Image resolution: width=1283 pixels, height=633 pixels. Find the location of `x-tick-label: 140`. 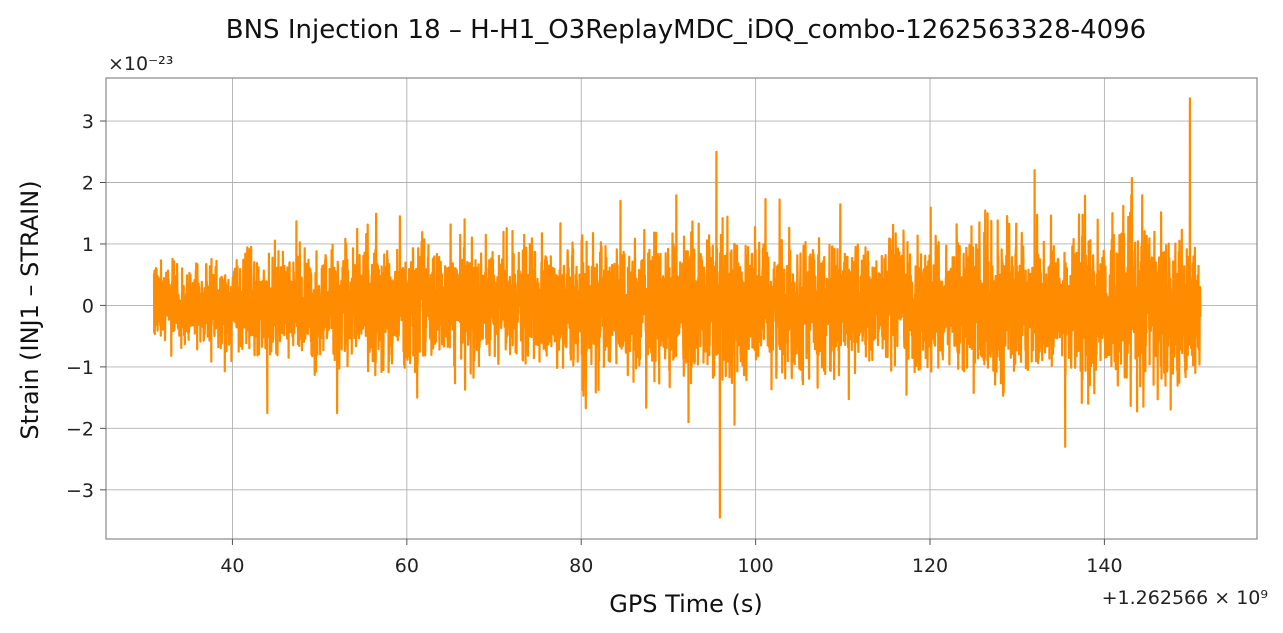

x-tick-label: 140 is located at coordinates (1104, 566).